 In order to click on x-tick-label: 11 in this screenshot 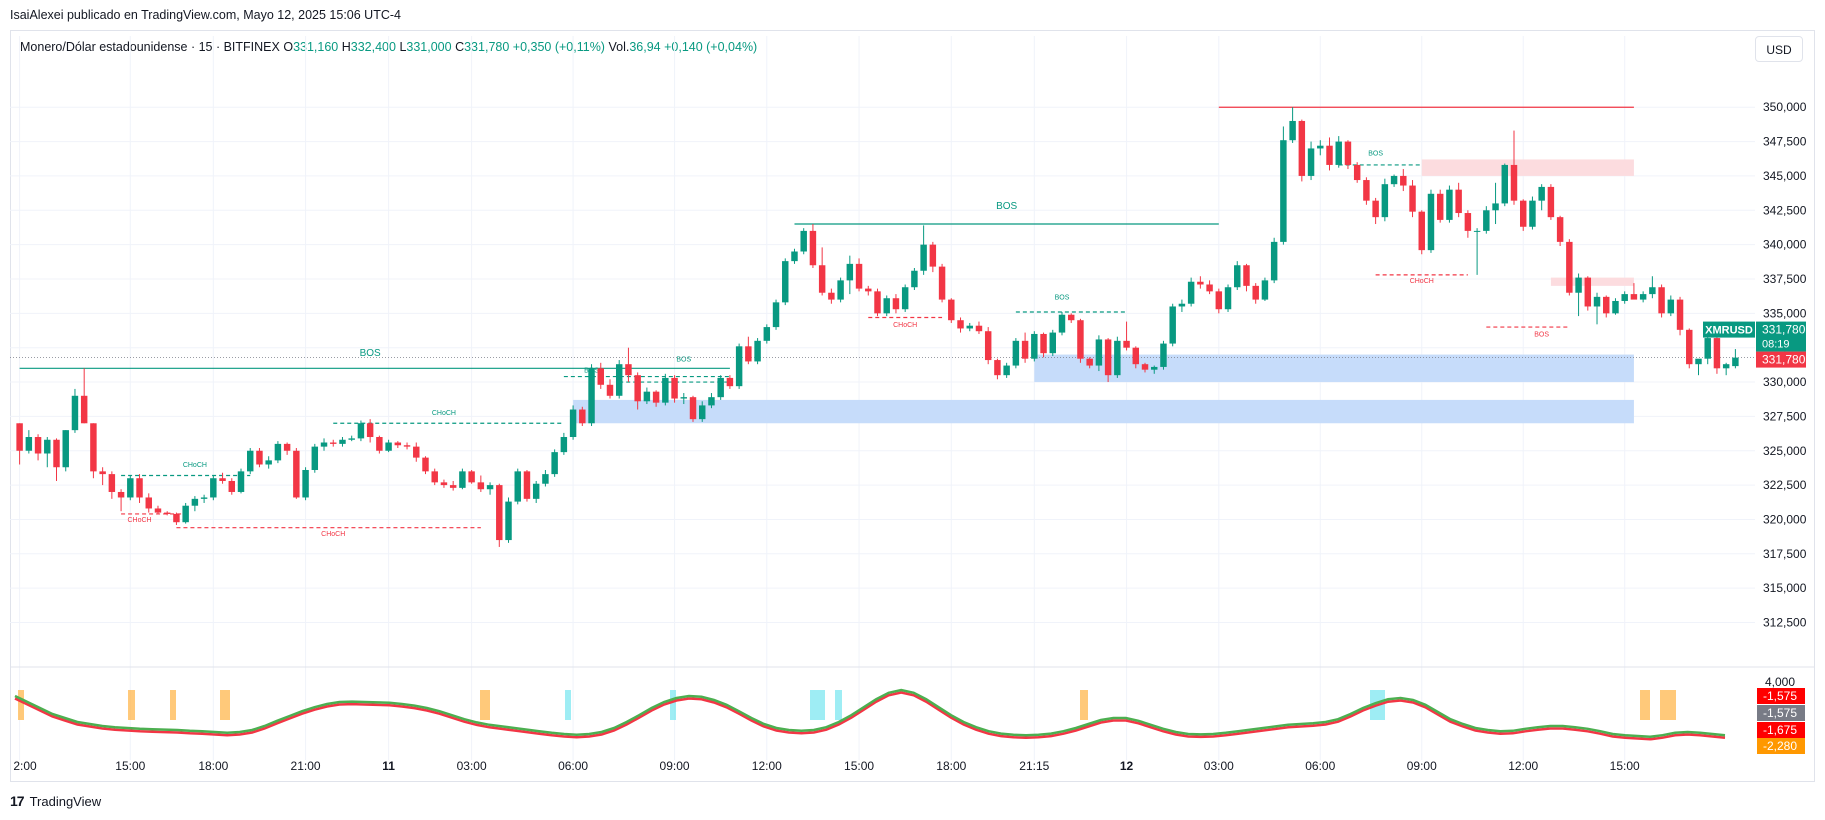, I will do `click(388, 766)`.